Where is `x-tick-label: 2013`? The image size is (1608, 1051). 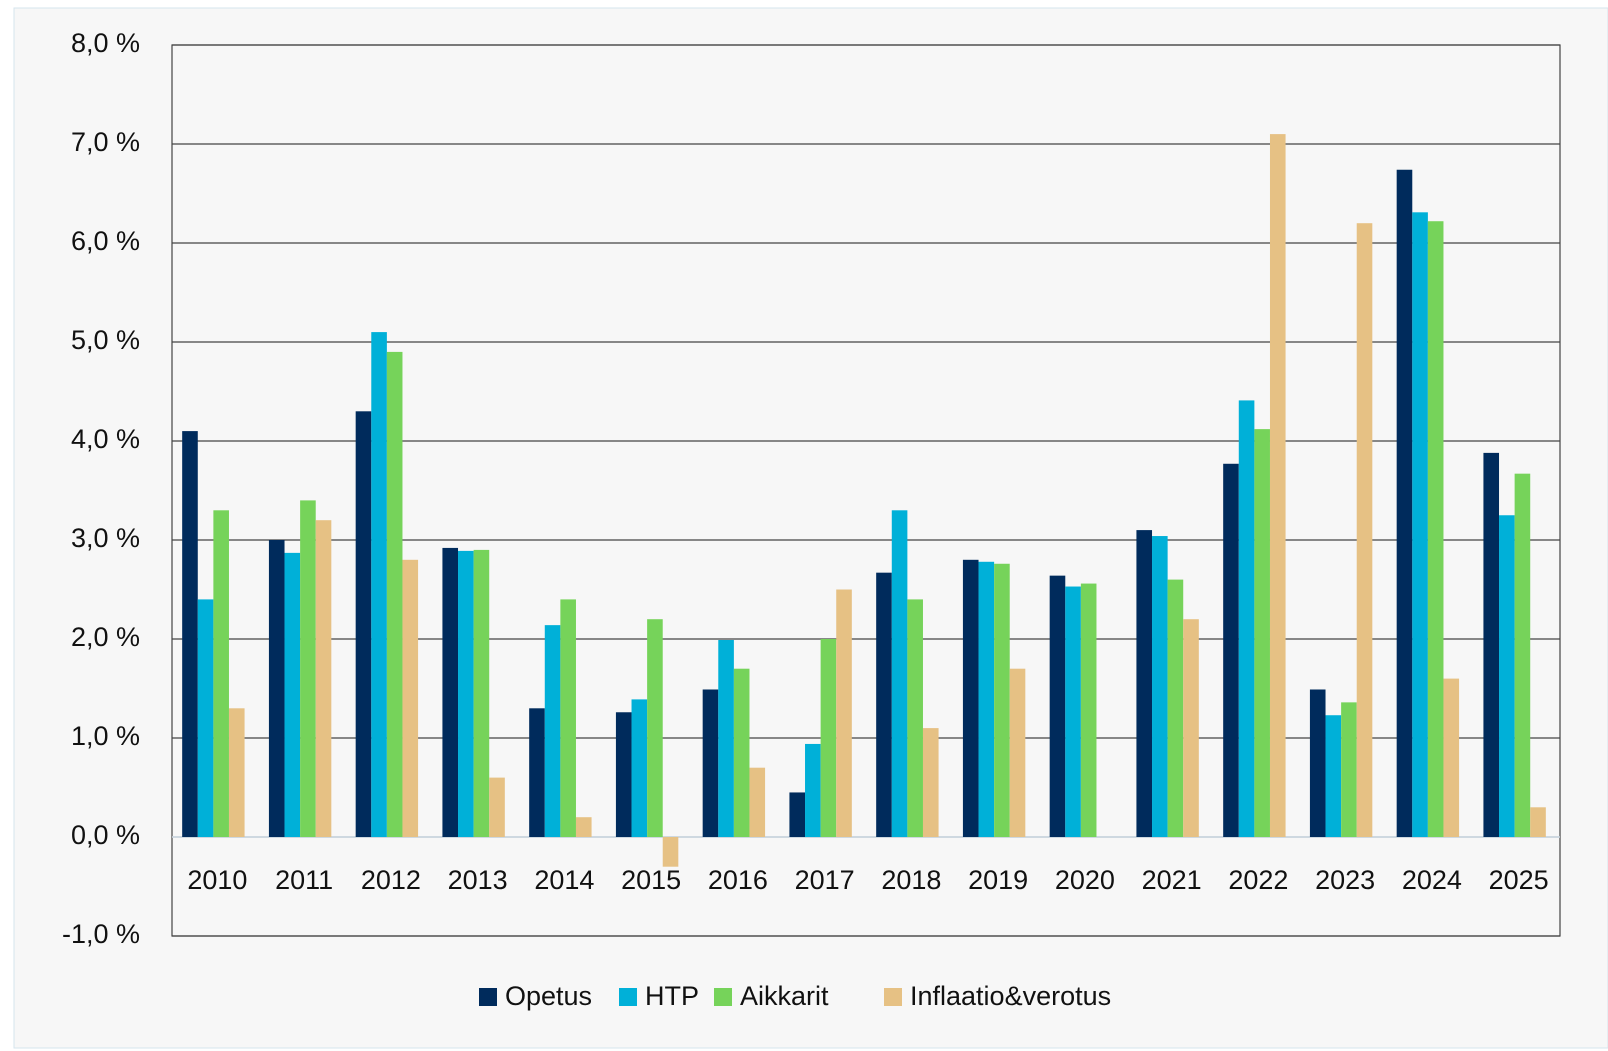 x-tick-label: 2013 is located at coordinates (478, 880).